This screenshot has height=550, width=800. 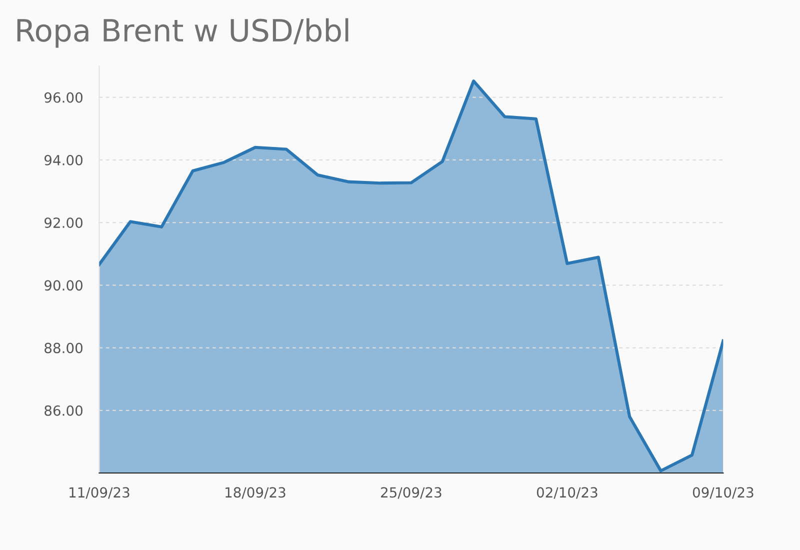 I want to click on x-tick-label: 02/10/23, so click(x=567, y=493).